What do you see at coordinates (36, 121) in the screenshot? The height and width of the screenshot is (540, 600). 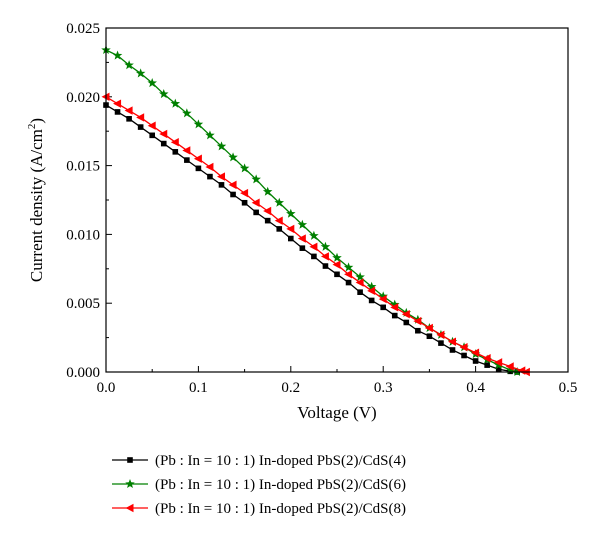 I see `y-axis-title-tail: )` at bounding box center [36, 121].